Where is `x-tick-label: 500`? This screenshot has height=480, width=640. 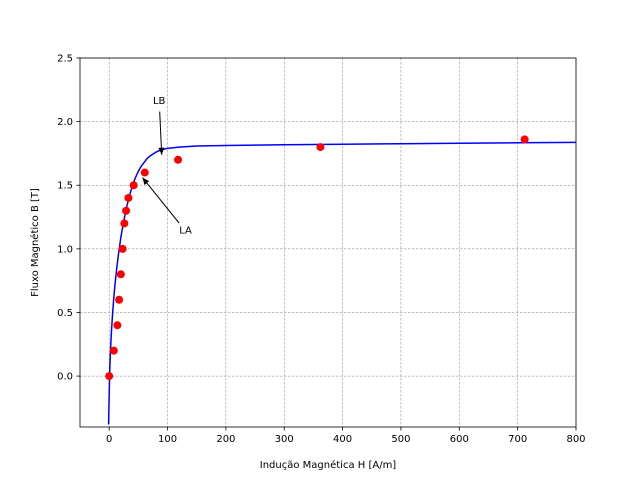
x-tick-label: 500 is located at coordinates (400, 439).